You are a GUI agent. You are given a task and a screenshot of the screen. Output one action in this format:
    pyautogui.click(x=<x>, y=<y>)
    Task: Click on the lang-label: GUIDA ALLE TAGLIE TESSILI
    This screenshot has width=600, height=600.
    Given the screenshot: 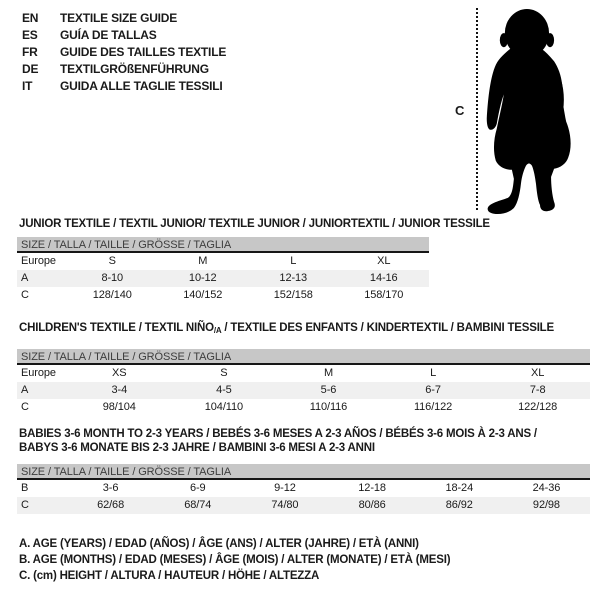 What is the action you would take?
    pyautogui.click(x=141, y=86)
    